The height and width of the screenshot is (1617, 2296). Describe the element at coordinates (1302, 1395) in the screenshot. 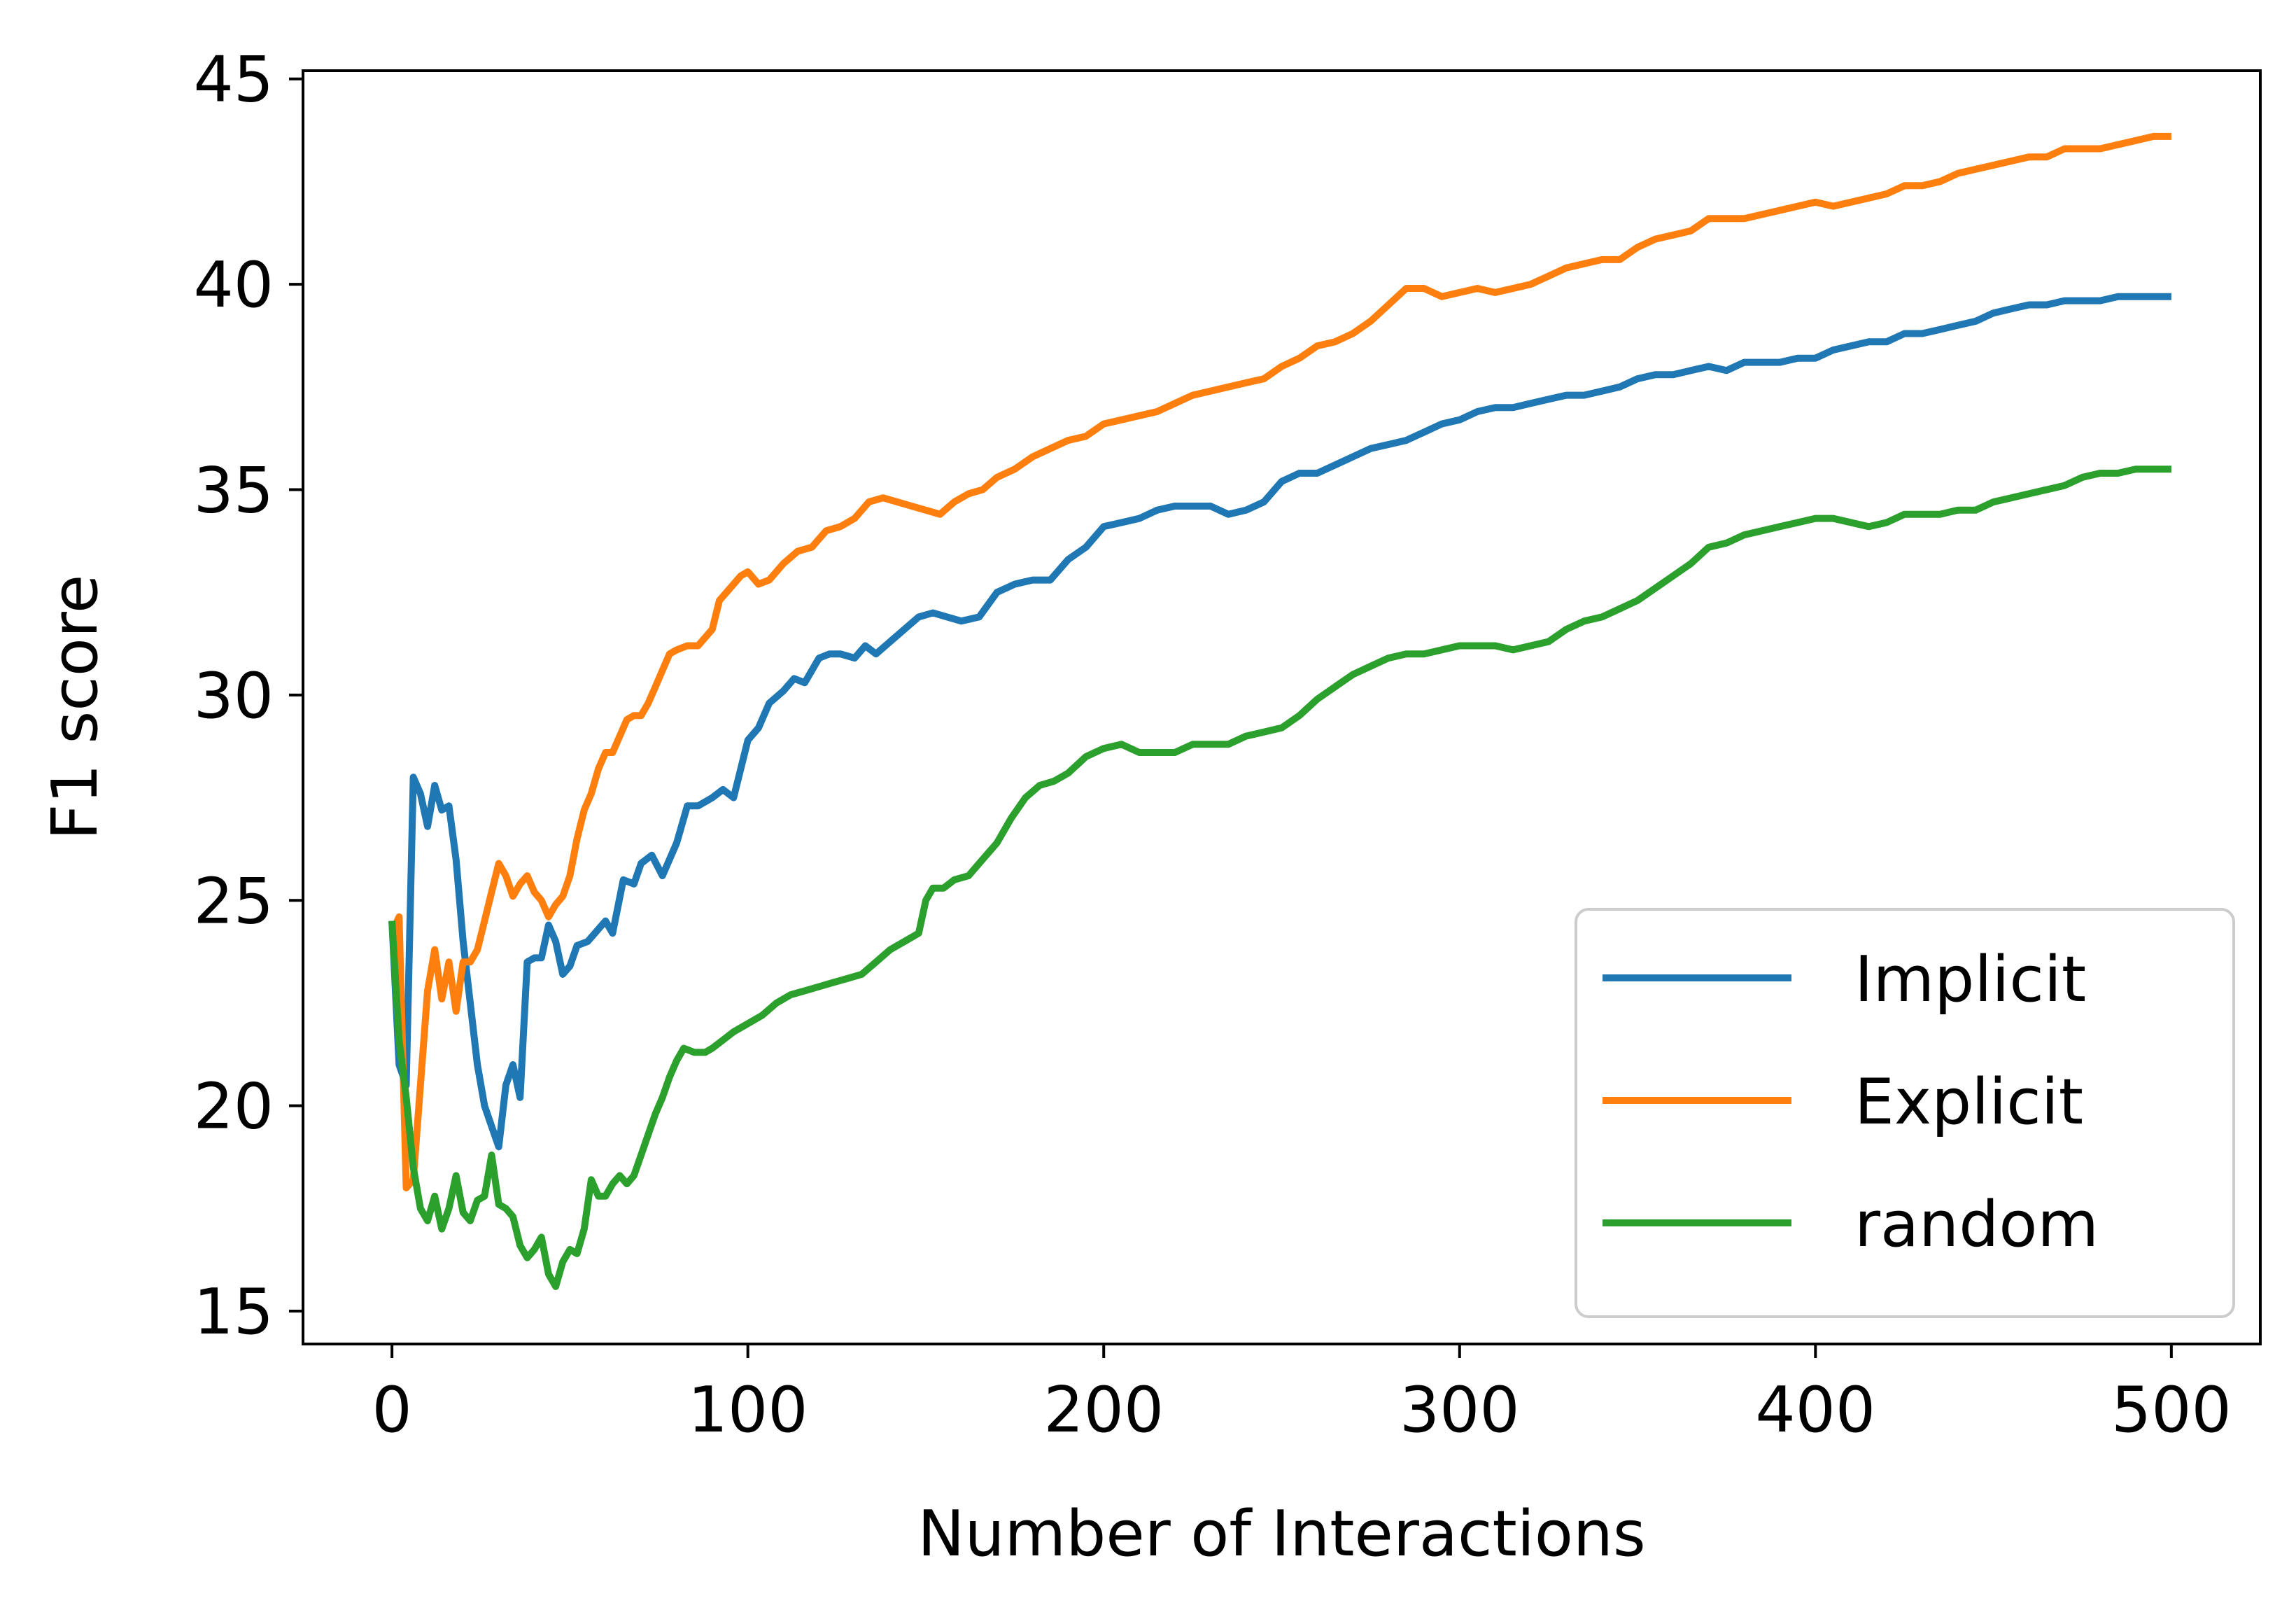

I see `x-axis-ticks: 0 100 200 300 400 500` at that location.